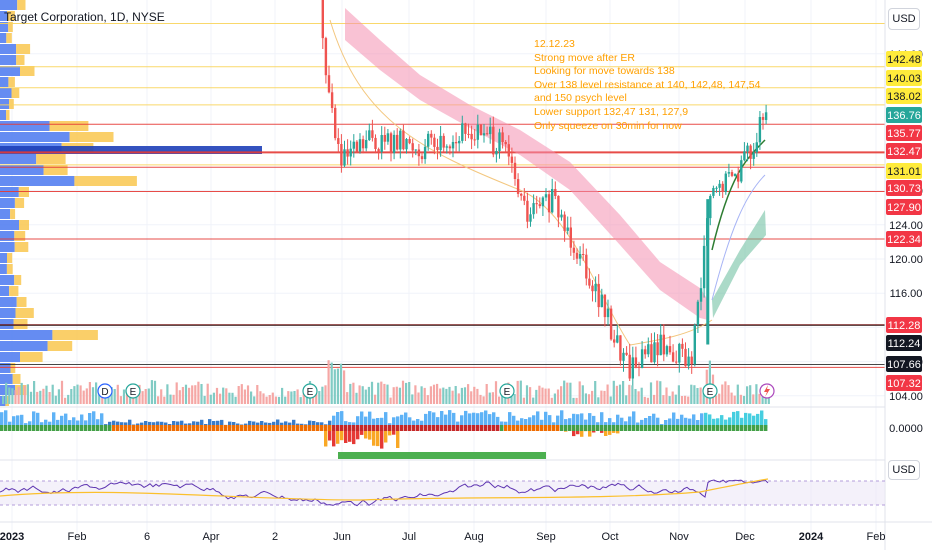 The width and height of the screenshot is (932, 550). What do you see at coordinates (609, 537) in the screenshot?
I see `time-tick-label: Oct` at bounding box center [609, 537].